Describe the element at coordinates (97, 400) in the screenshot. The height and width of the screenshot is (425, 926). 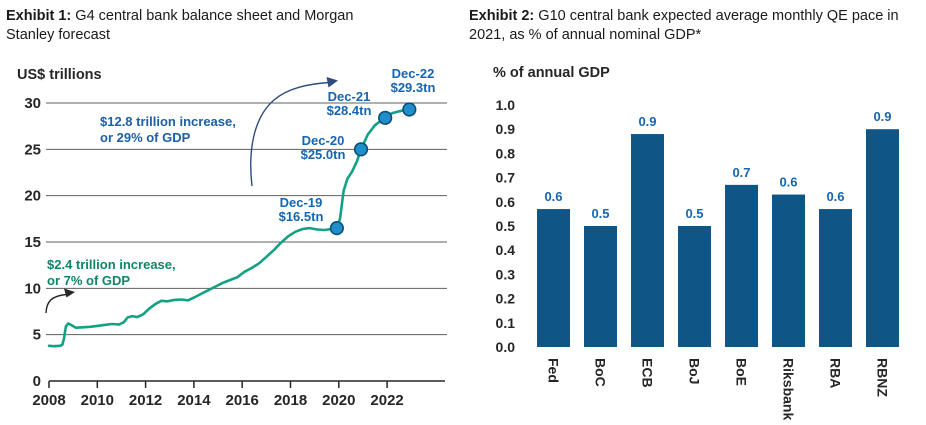
I see `x-tick-label-2010: 2010` at that location.